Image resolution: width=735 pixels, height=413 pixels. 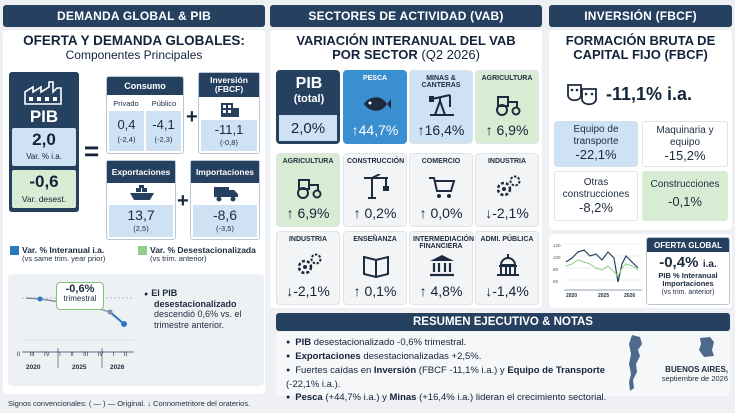 I want to click on tile-ensenanza: ENSEÑANZA ↑ 0,1%, so click(x=375, y=268).